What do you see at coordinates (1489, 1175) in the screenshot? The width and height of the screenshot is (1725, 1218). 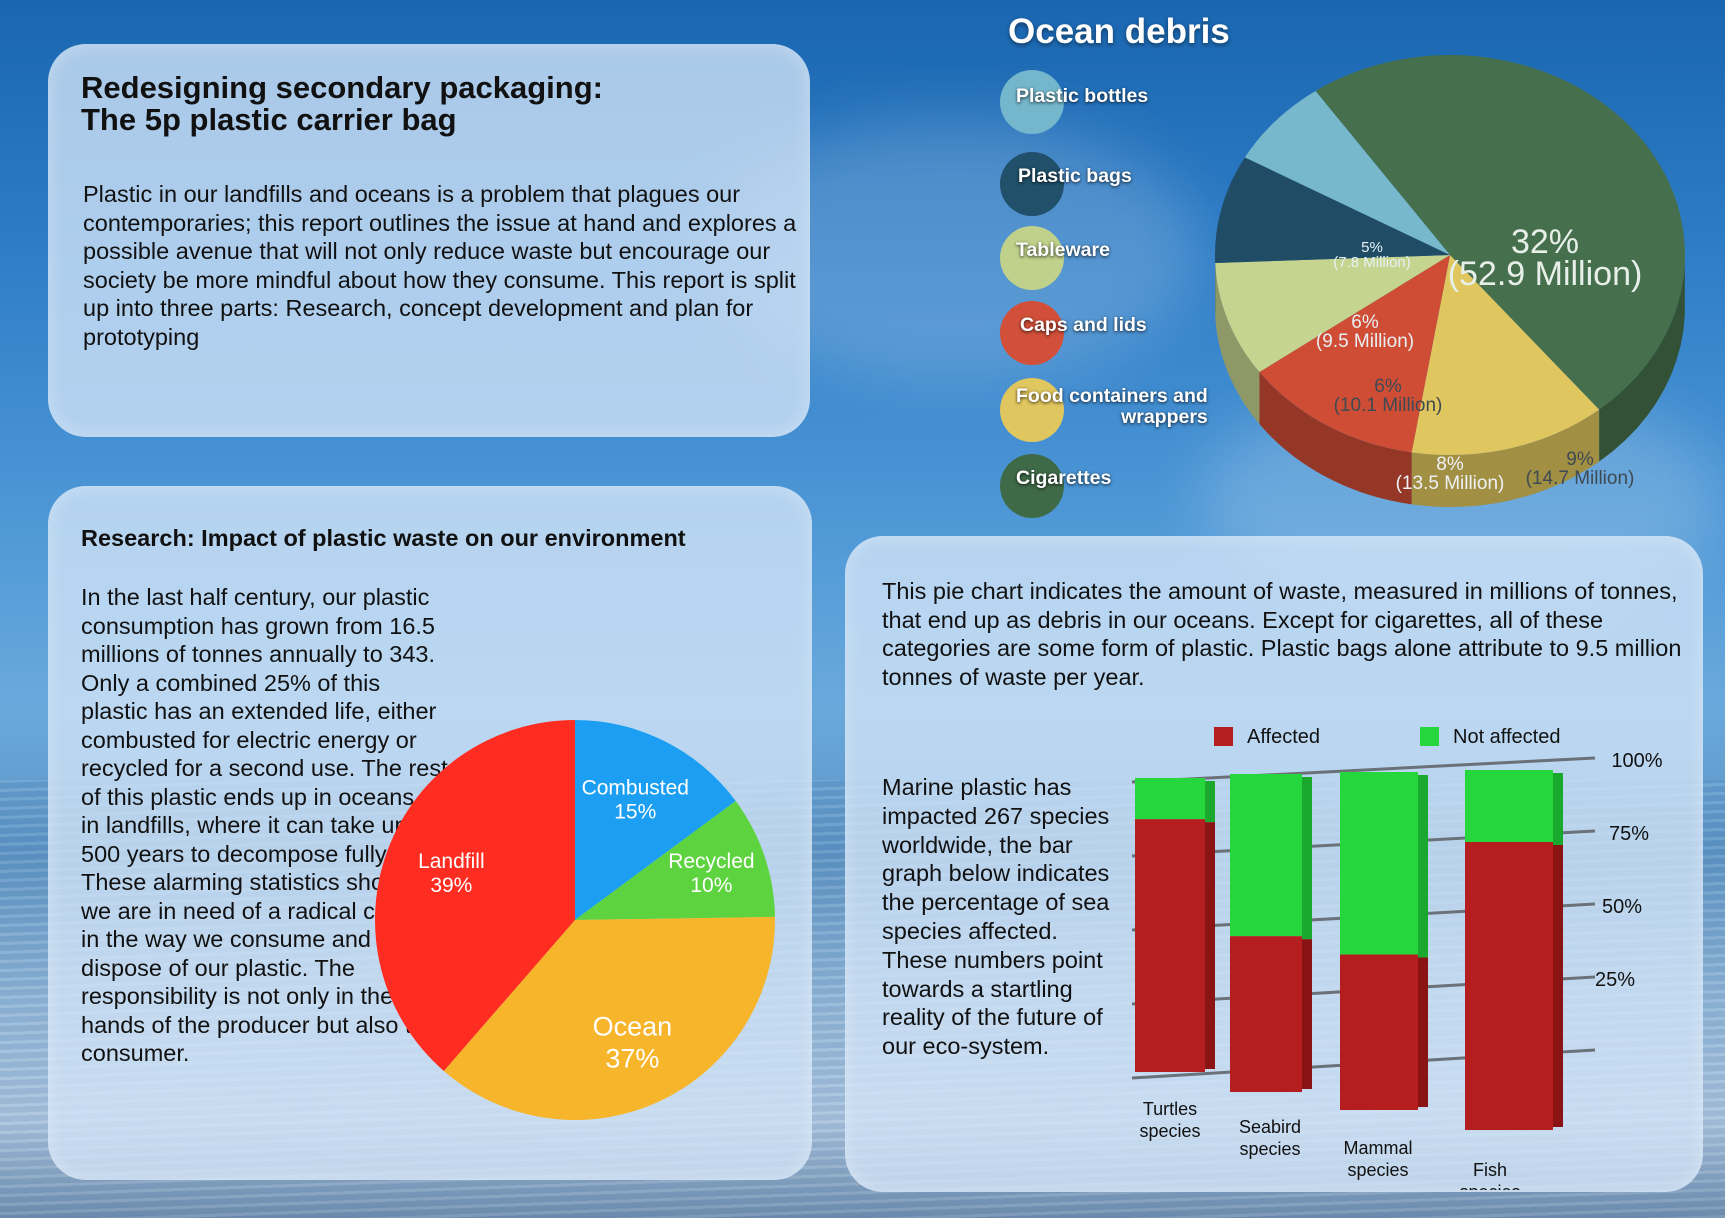 I see `x-label-fish-species: Fishspecies` at bounding box center [1489, 1175].